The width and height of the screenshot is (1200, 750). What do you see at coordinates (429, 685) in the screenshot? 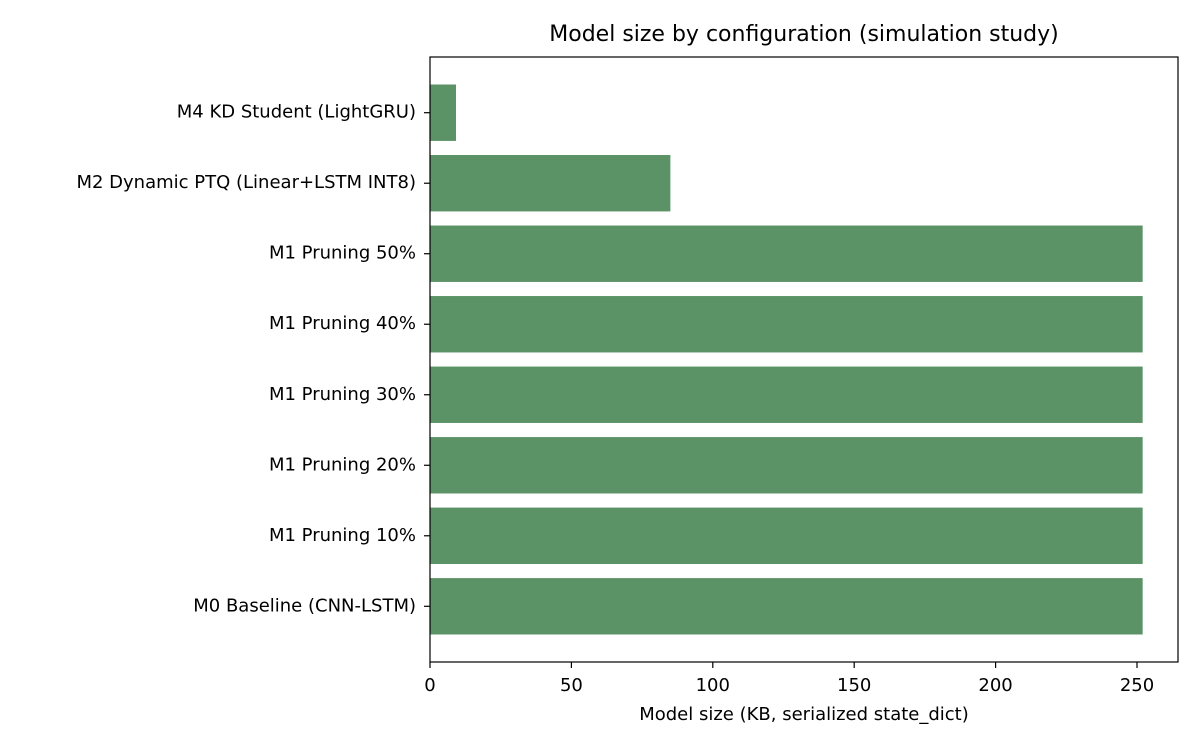
I see `x-tick-label: 0` at bounding box center [429, 685].